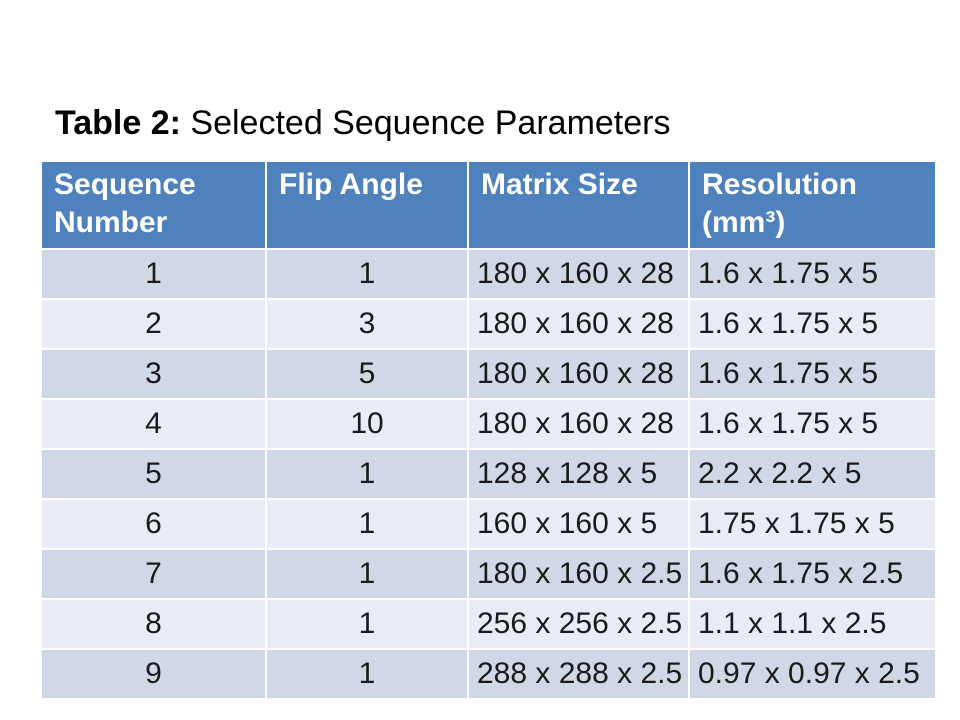  What do you see at coordinates (578, 524) in the screenshot?
I see `table-cell: 160 x 160 x 5` at bounding box center [578, 524].